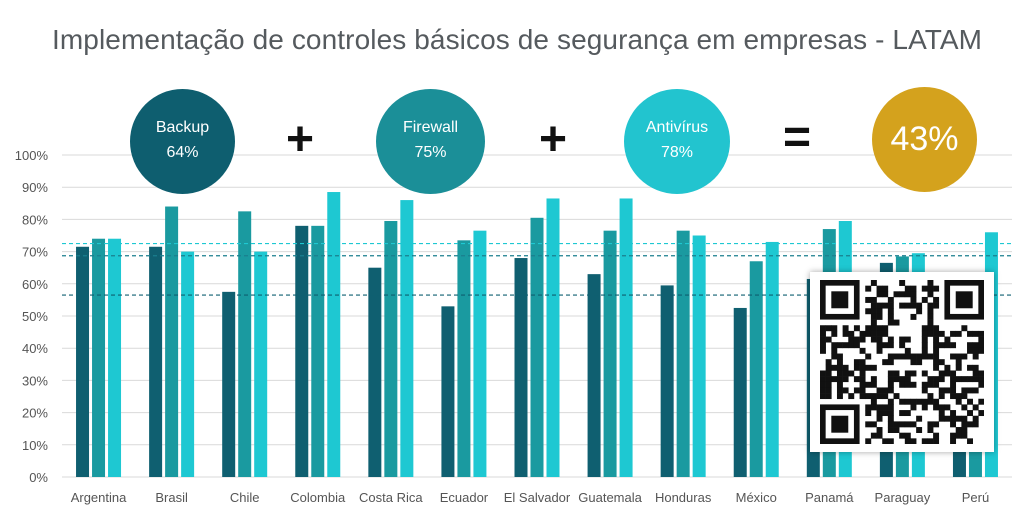 Image resolution: width=1024 pixels, height=511 pixels. What do you see at coordinates (756, 497) in the screenshot?
I see `x-tick-label: México` at bounding box center [756, 497].